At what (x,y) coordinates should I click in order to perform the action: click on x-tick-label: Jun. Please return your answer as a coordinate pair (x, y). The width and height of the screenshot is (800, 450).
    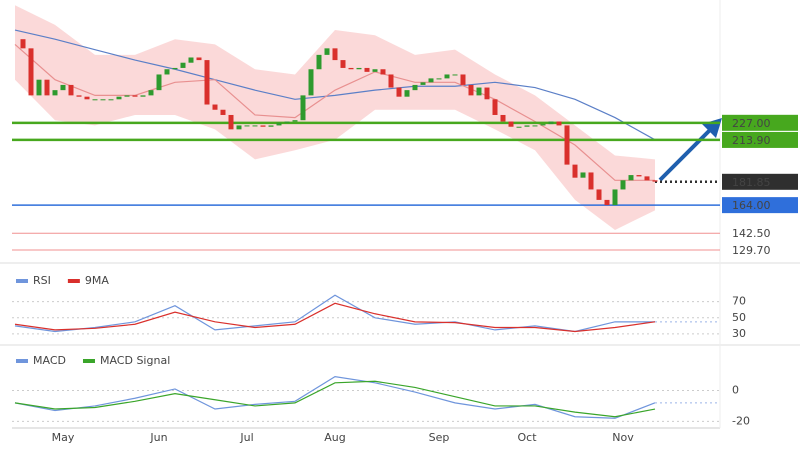
    Looking at the image, I should click on (158, 437).